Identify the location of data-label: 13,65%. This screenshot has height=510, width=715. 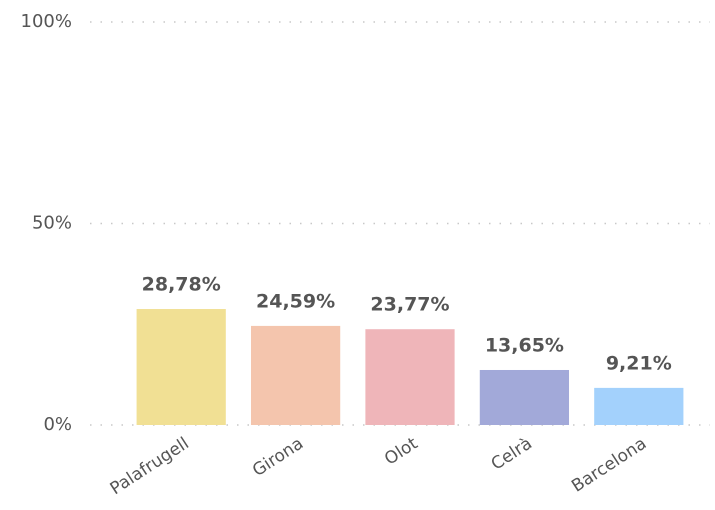
(524, 345).